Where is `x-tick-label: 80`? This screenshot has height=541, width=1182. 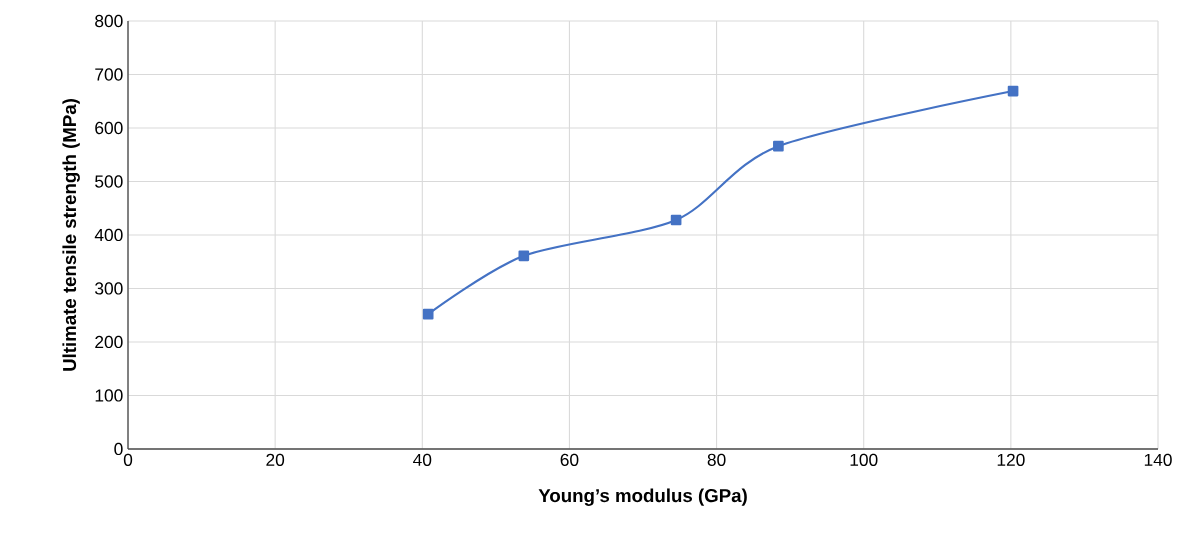 x-tick-label: 80 is located at coordinates (716, 459).